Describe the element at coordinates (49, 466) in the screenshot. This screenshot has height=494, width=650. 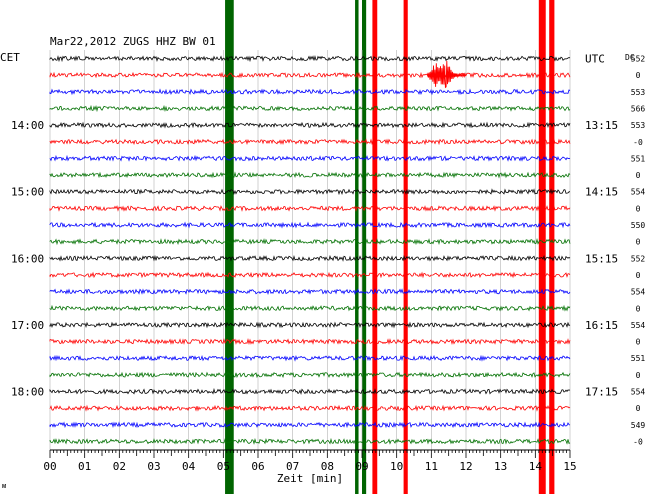
I see `x-tick-label: 00` at that location.